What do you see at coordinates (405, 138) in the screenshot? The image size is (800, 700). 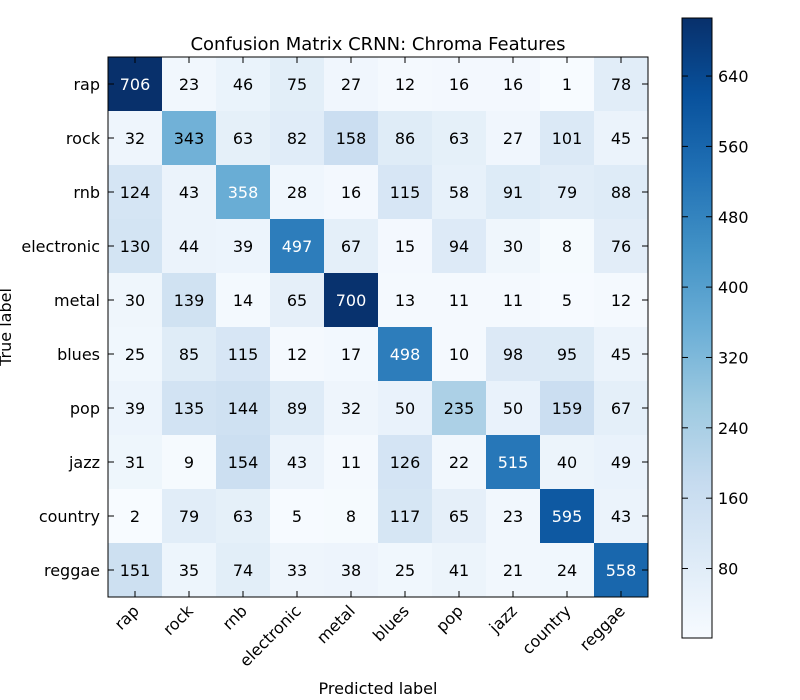 I see `cell-value-label: 86` at bounding box center [405, 138].